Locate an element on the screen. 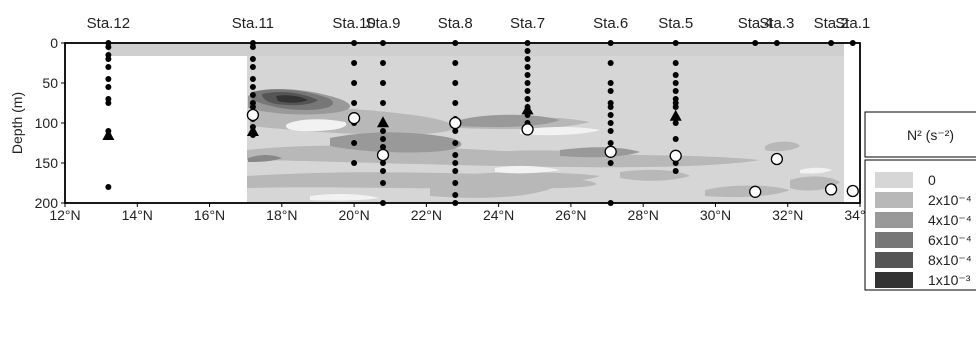 This screenshot has height=347, width=976. legend-label: 0 is located at coordinates (932, 180).